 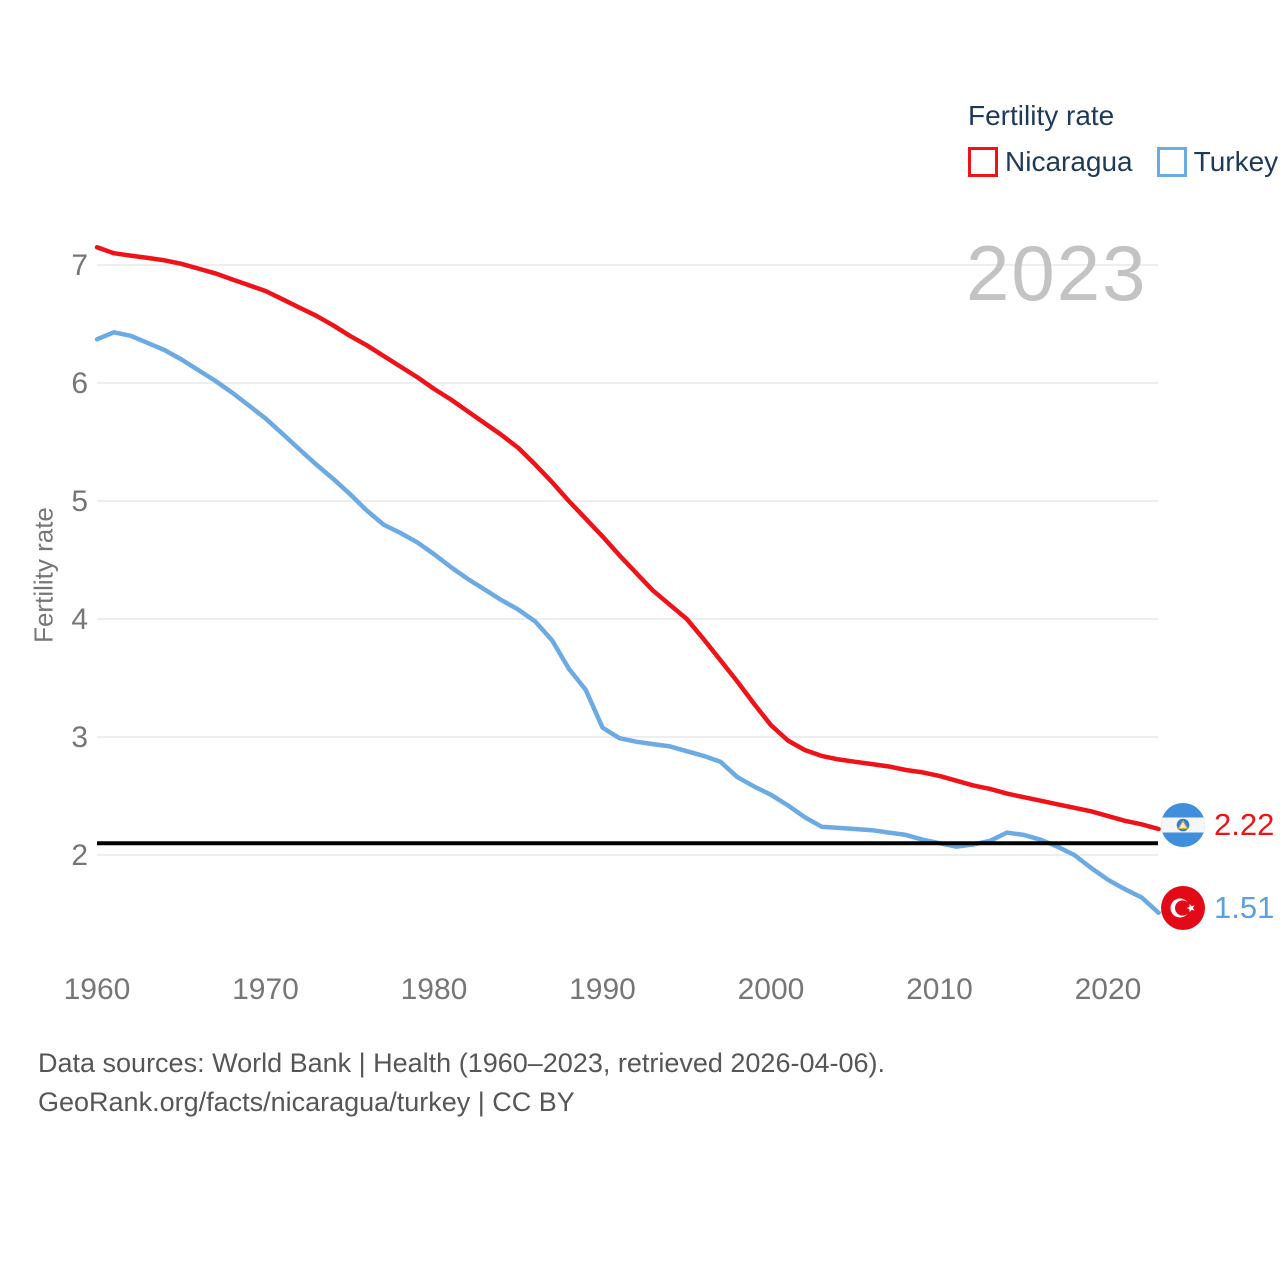 What do you see at coordinates (602, 989) in the screenshot?
I see `x-tick-label: 1990` at bounding box center [602, 989].